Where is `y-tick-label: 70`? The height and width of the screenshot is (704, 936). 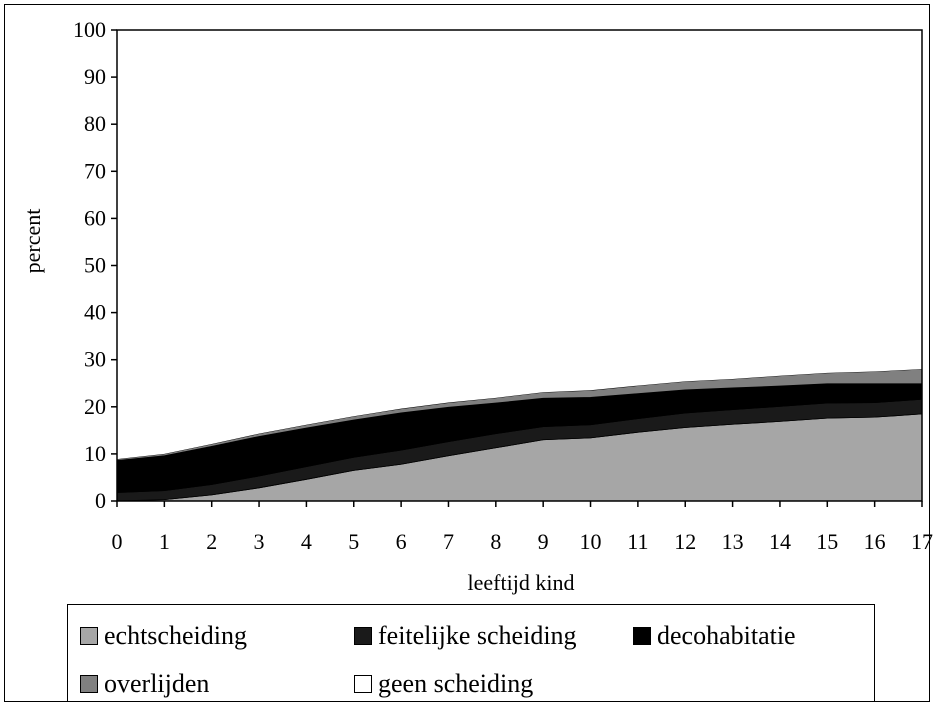
y-tick-label: 70 is located at coordinates (95, 170).